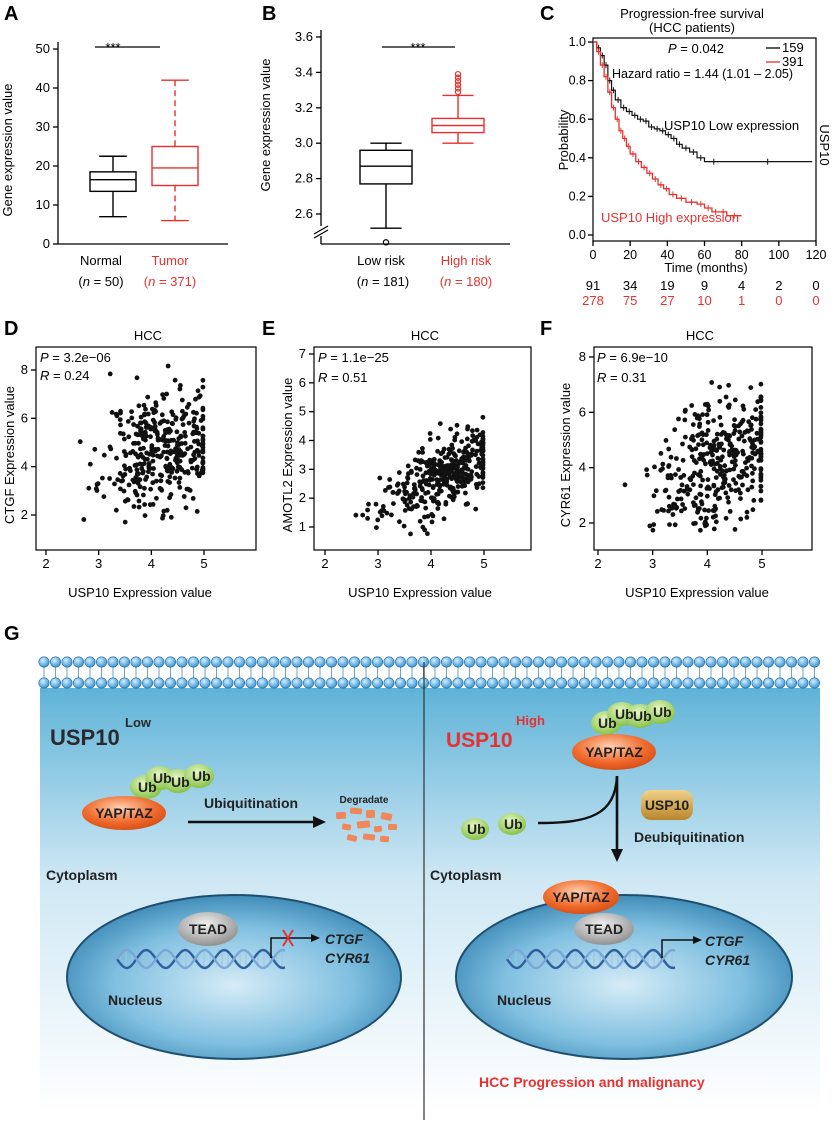 This screenshot has width=832, height=1125. Describe the element at coordinates (180, 782) in the screenshot. I see `ub-label: Ub` at that location.